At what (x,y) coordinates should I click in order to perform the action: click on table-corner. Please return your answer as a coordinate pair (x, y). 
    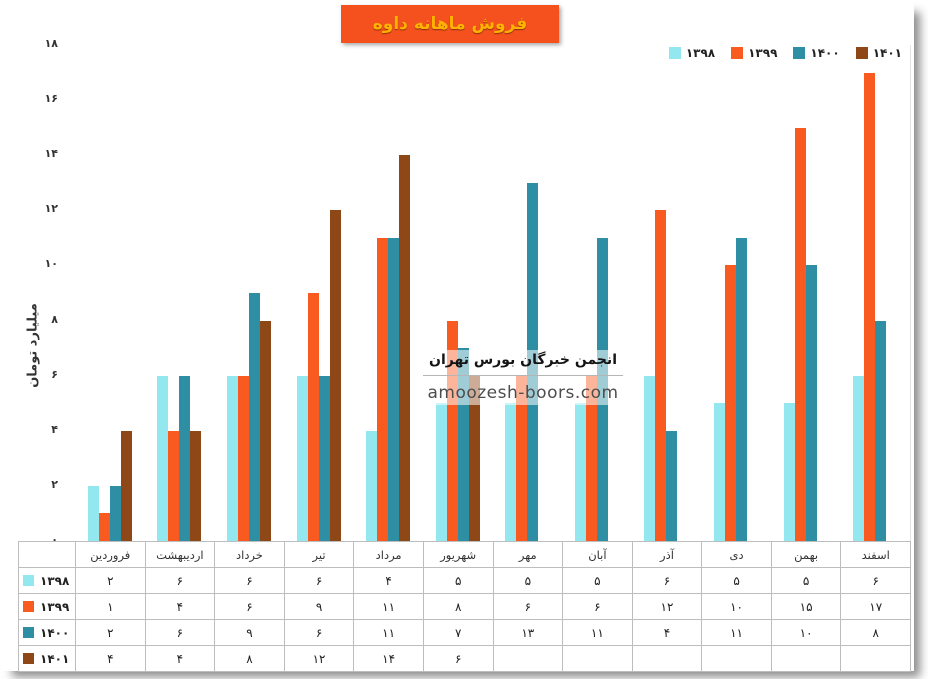
    Looking at the image, I should click on (47, 555).